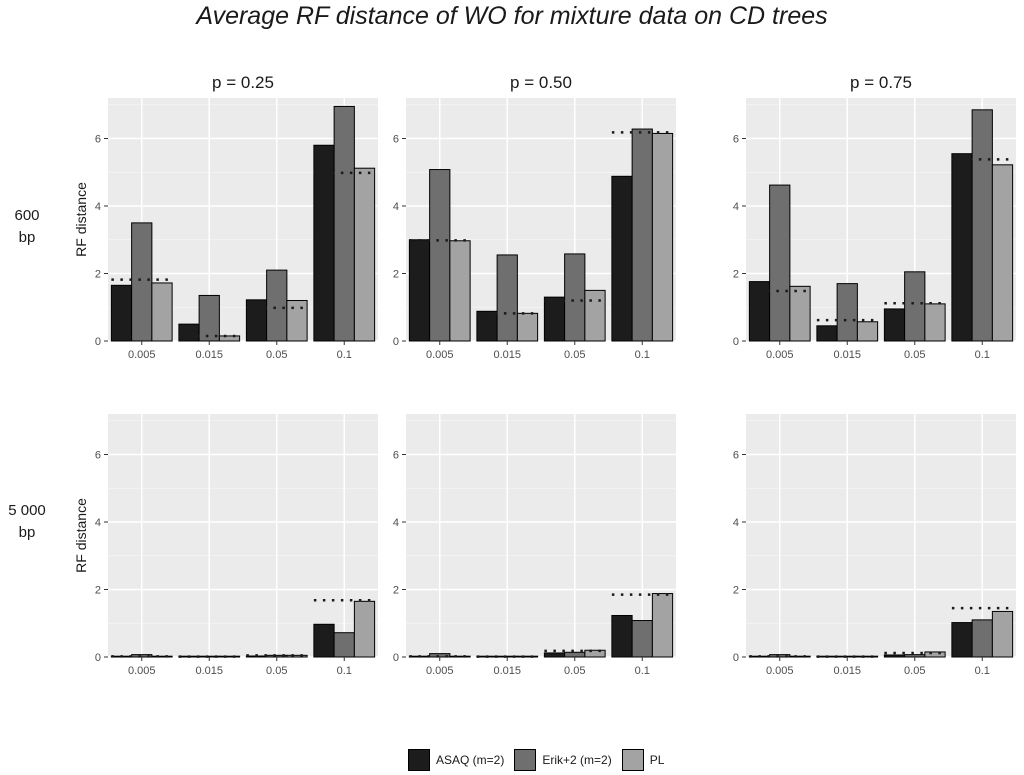 Image resolution: width=1024 pixels, height=775 pixels. I want to click on y-tick-label-5-6: 6, so click(736, 456).